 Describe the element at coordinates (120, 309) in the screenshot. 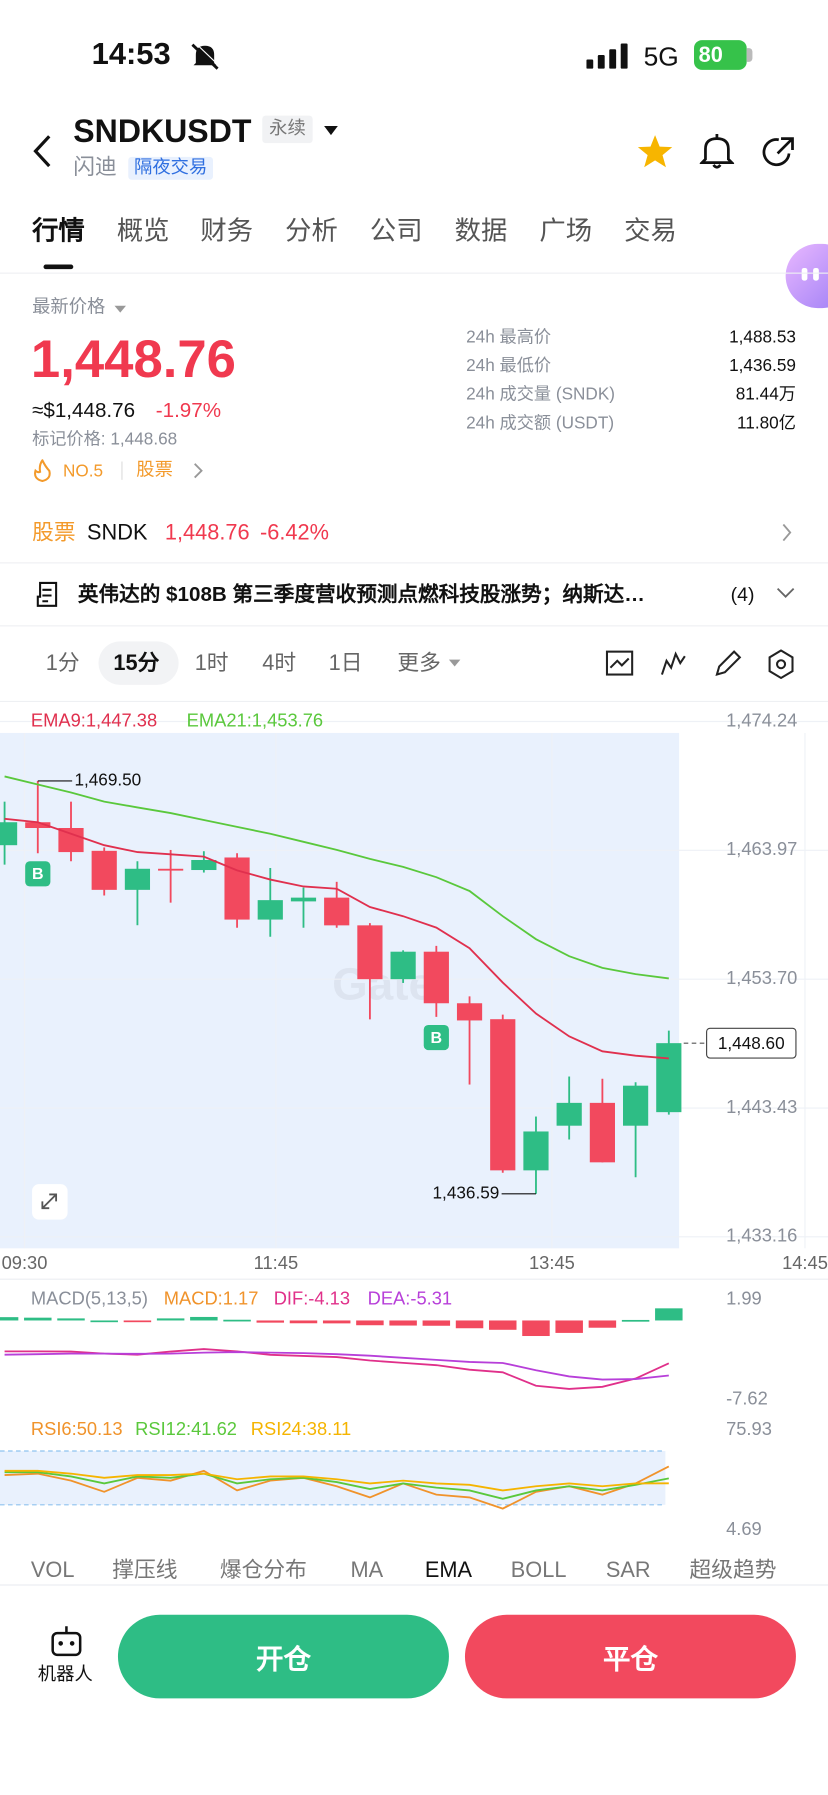

I see `price-dropdown` at that location.